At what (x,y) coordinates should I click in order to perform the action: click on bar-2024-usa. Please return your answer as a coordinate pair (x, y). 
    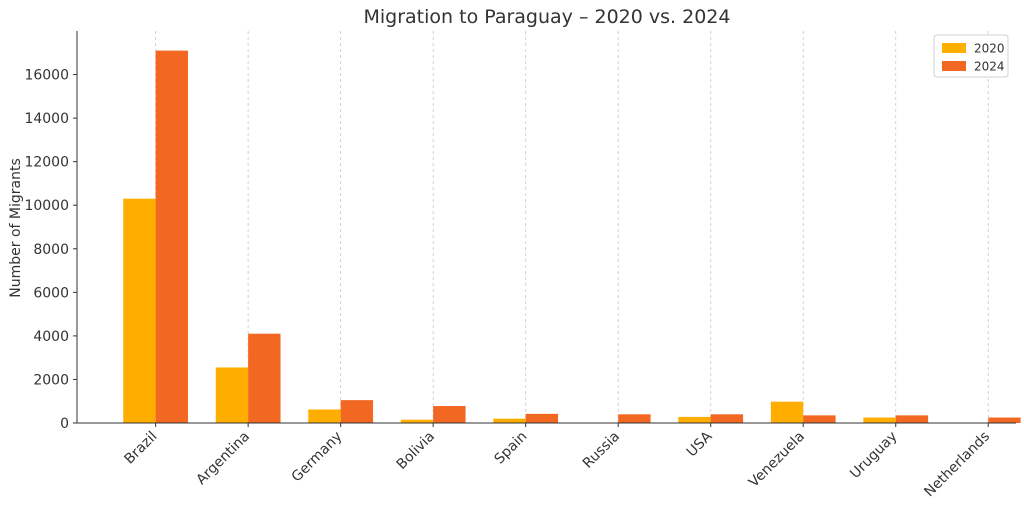
    Looking at the image, I should click on (727, 418).